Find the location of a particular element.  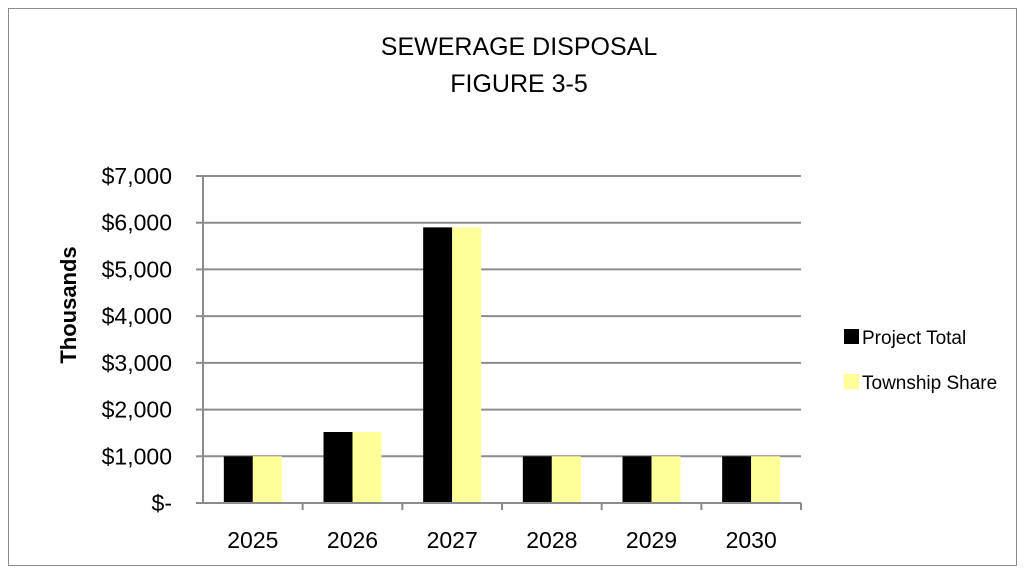

legend-label: Project Total is located at coordinates (914, 338).